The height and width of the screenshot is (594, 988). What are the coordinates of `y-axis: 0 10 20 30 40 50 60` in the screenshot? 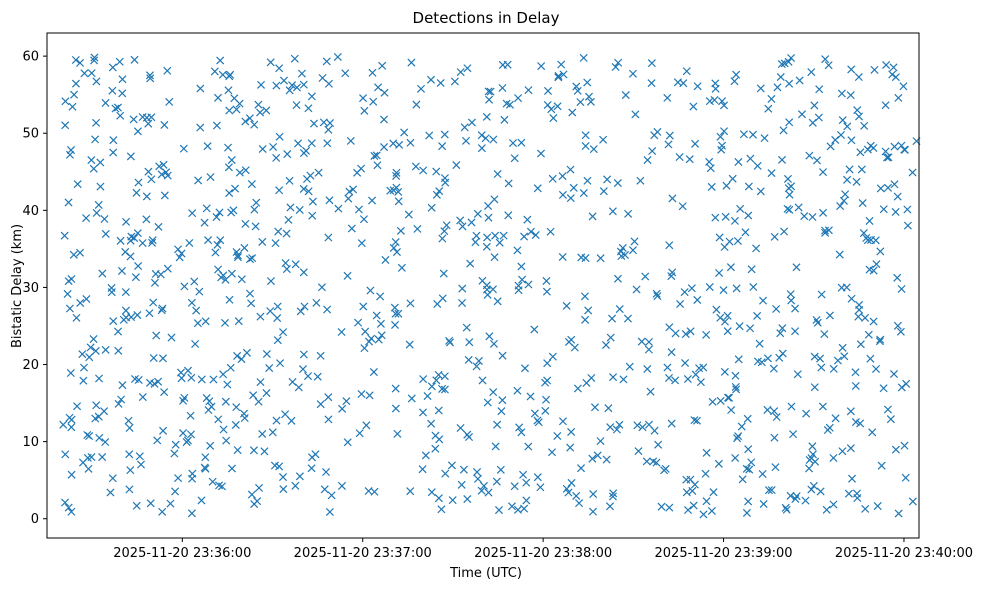 It's located at (34, 288).